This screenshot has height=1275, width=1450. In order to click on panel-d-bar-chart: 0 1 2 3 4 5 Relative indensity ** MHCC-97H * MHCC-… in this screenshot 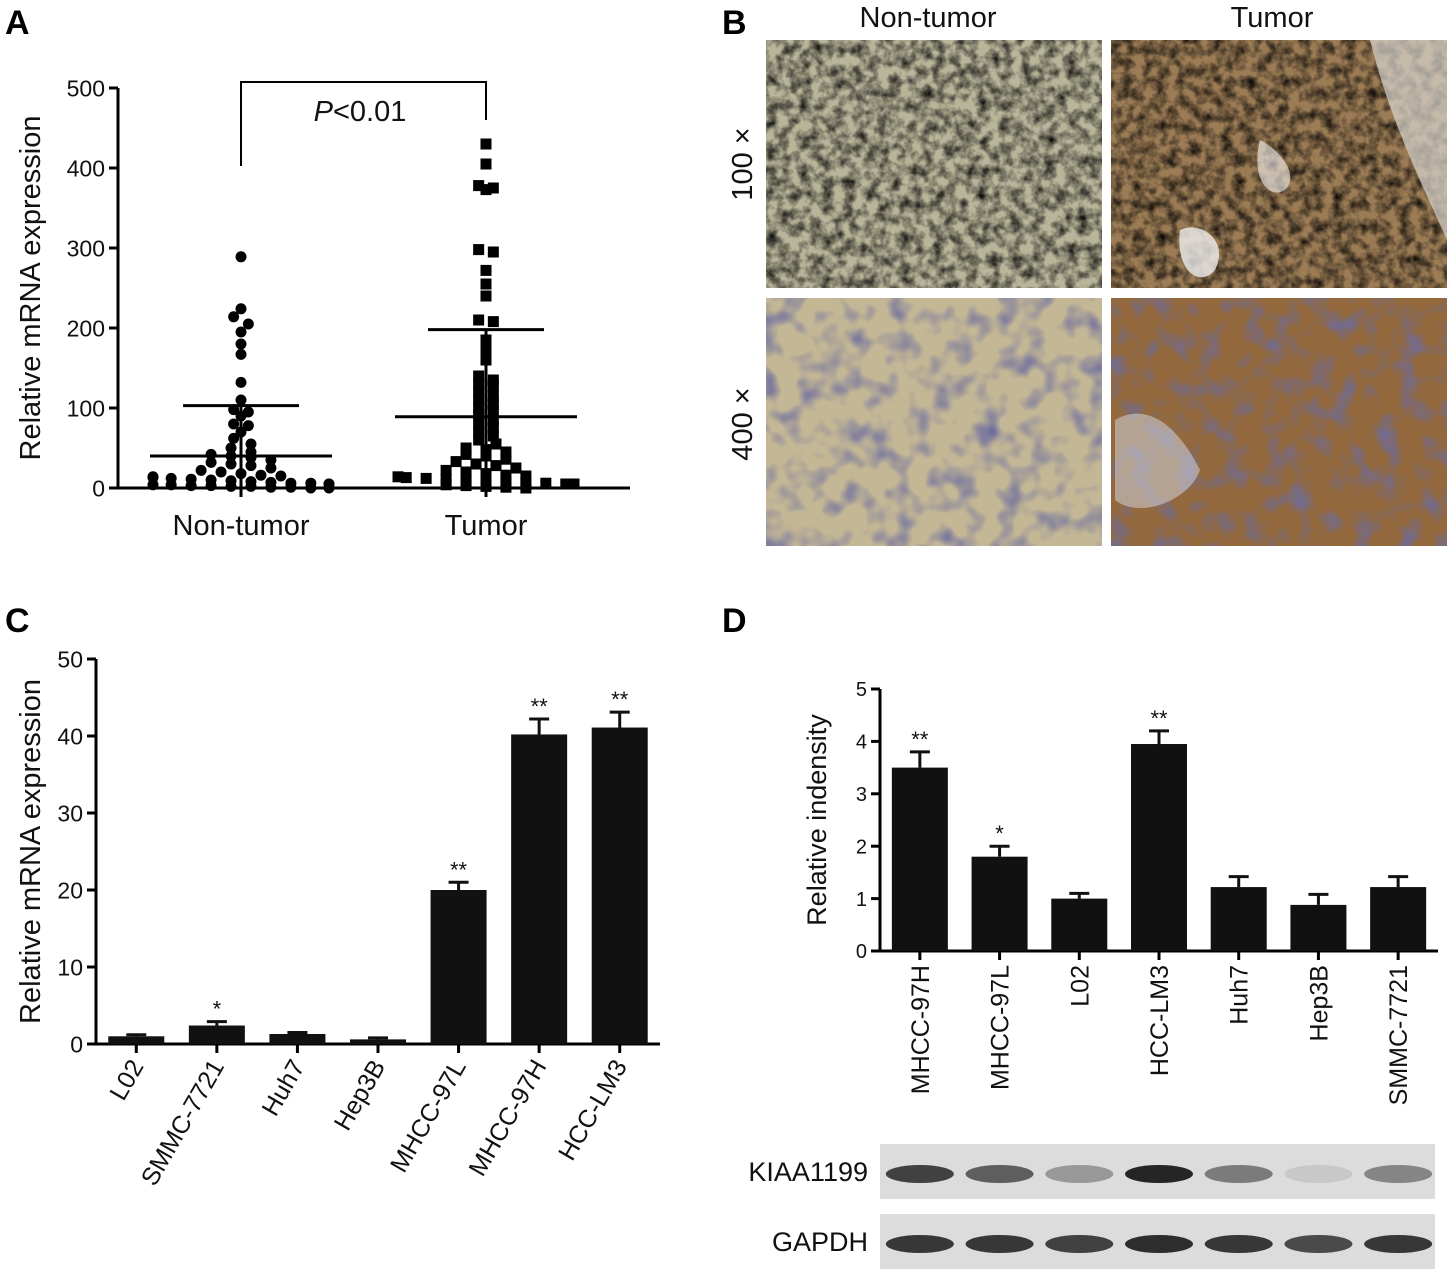, I will do `click(1120, 892)`.